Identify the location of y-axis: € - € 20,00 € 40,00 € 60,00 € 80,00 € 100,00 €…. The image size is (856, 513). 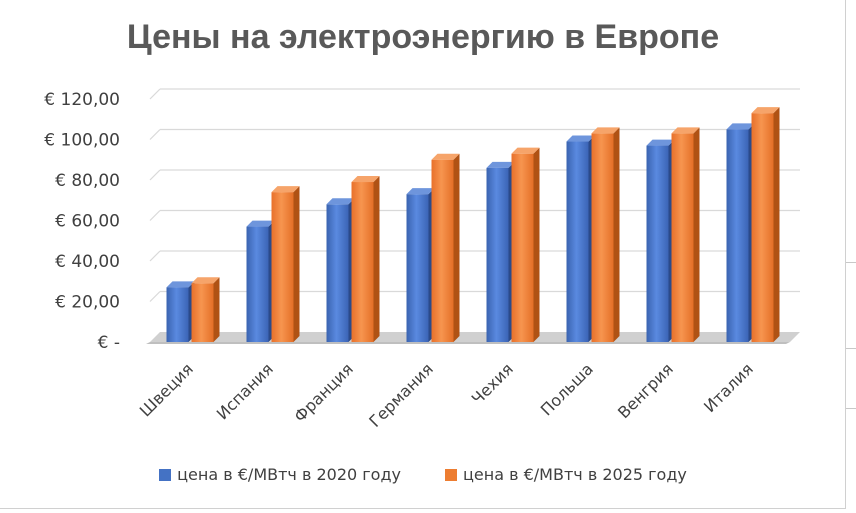
(82, 221).